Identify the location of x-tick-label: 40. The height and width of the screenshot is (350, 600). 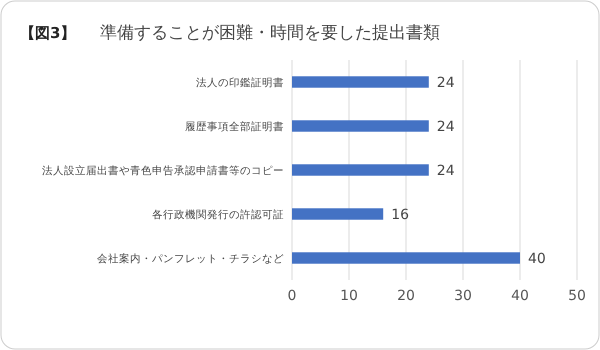
(520, 296).